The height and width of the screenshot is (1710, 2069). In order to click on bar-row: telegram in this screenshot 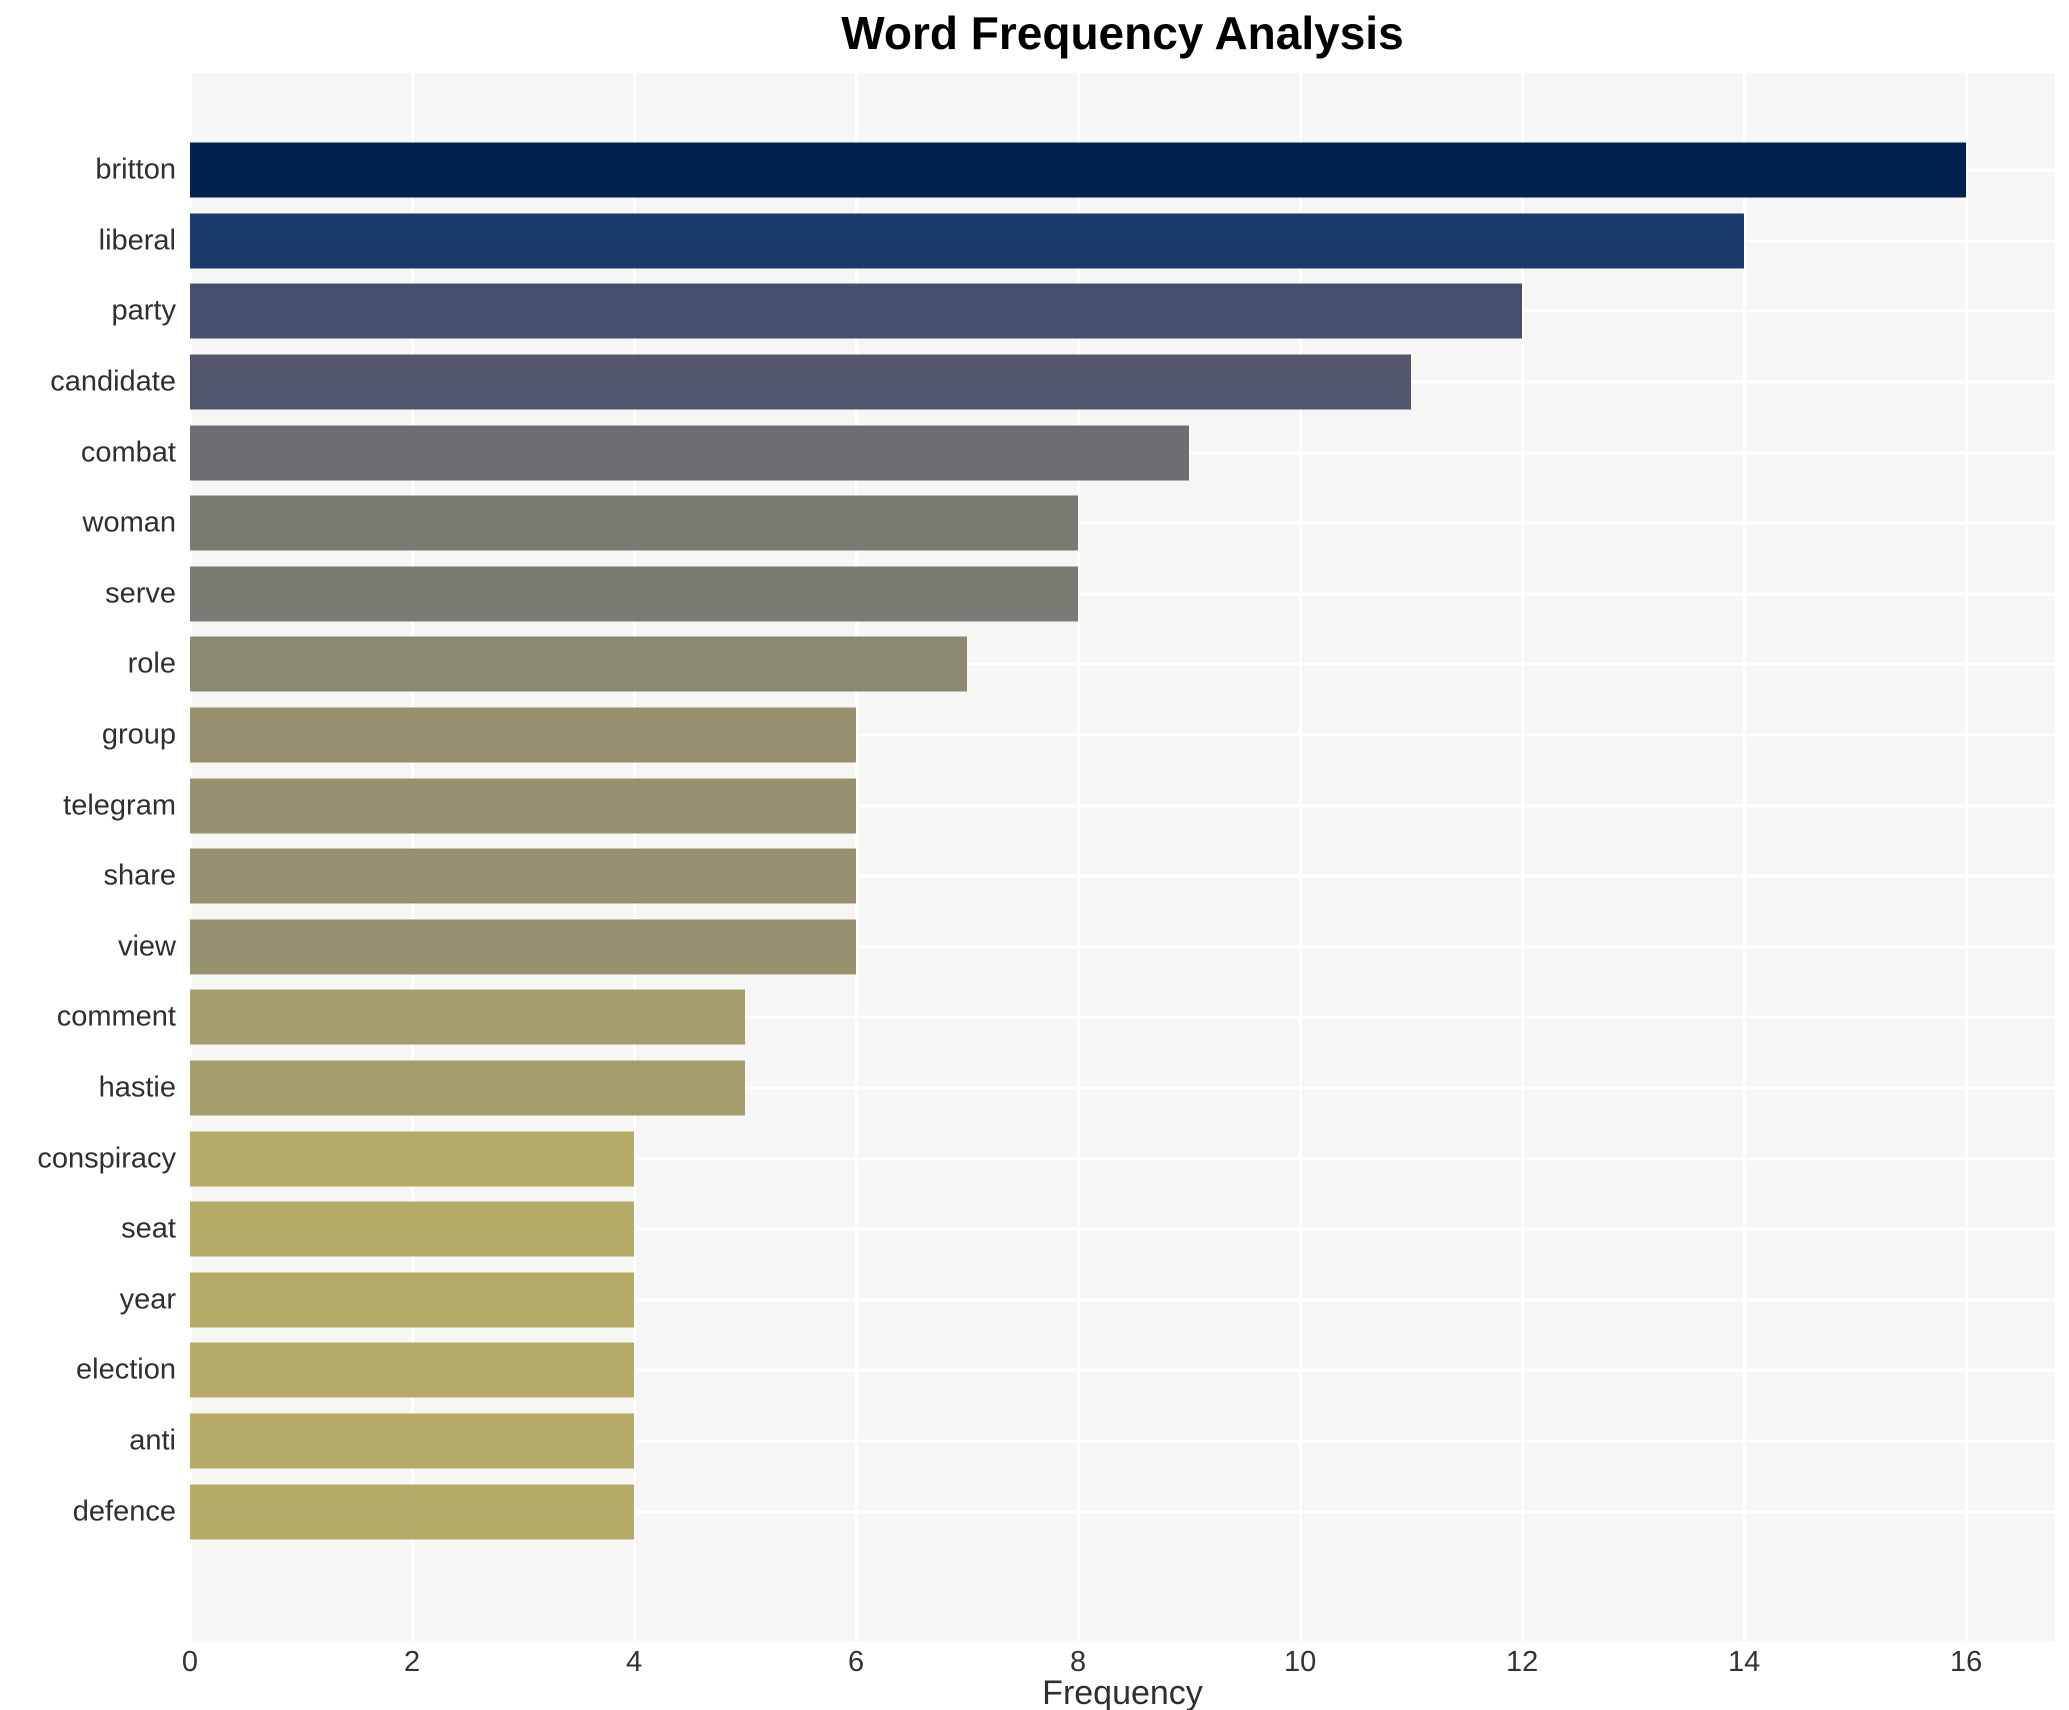, I will do `click(1059, 805)`.